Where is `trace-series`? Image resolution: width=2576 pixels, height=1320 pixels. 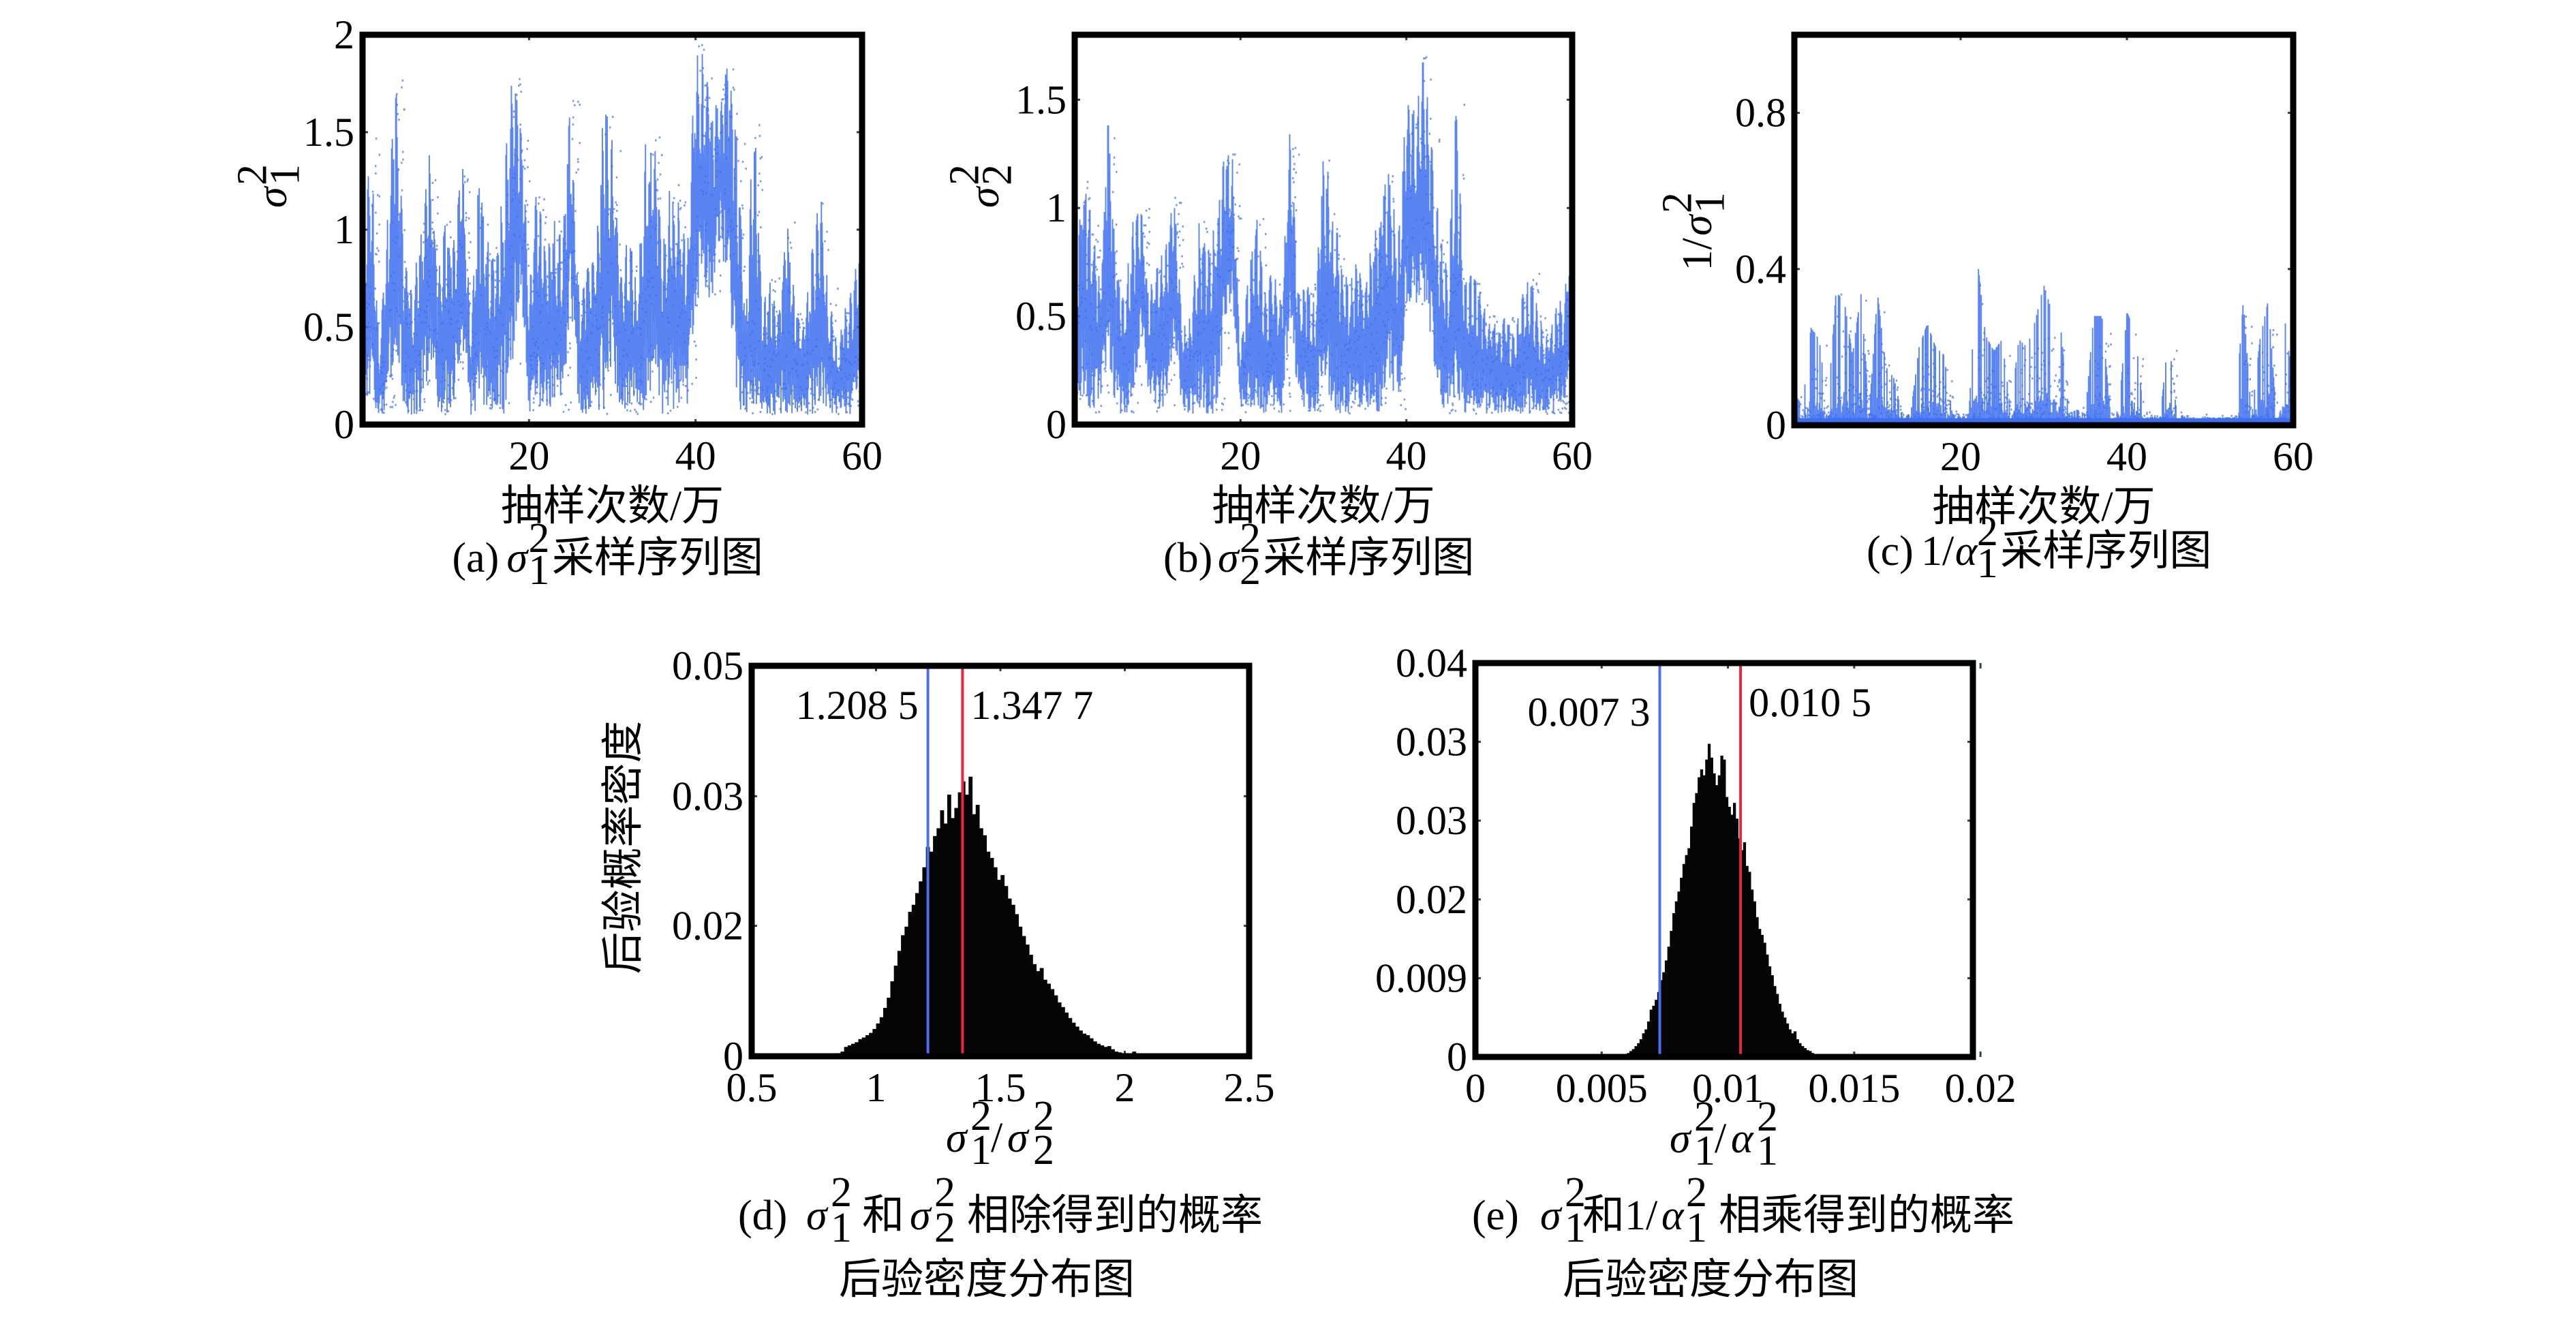 trace-series is located at coordinates (1324, 235).